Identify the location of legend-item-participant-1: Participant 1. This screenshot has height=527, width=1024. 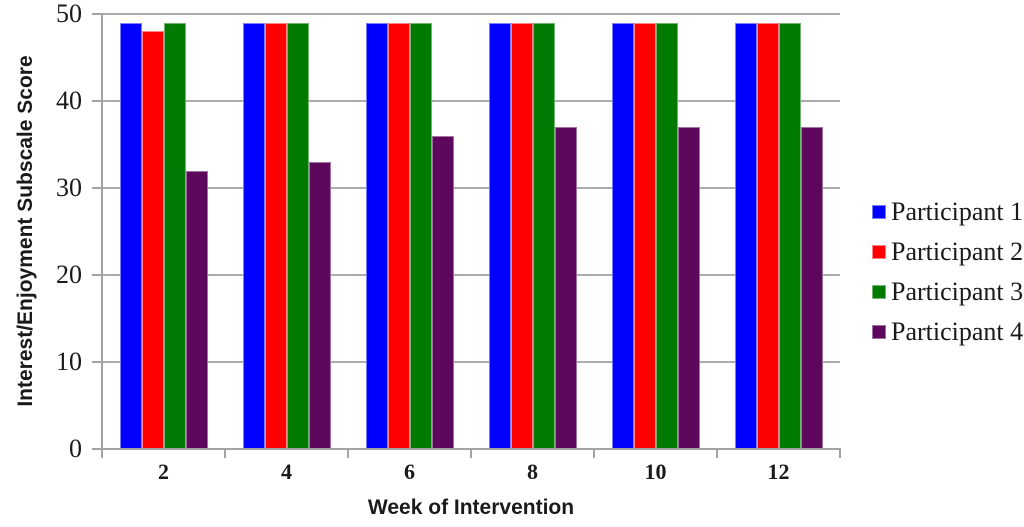
(947, 212).